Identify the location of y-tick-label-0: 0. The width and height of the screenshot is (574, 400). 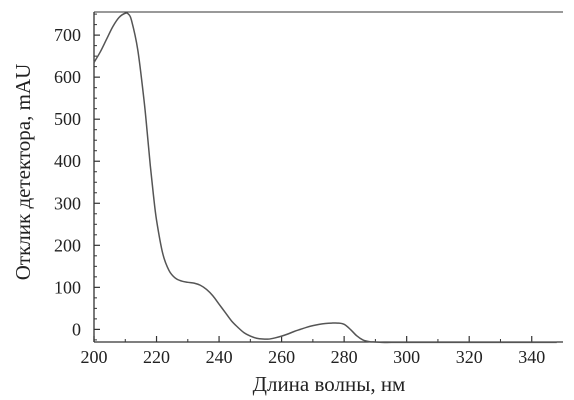
(76, 329).